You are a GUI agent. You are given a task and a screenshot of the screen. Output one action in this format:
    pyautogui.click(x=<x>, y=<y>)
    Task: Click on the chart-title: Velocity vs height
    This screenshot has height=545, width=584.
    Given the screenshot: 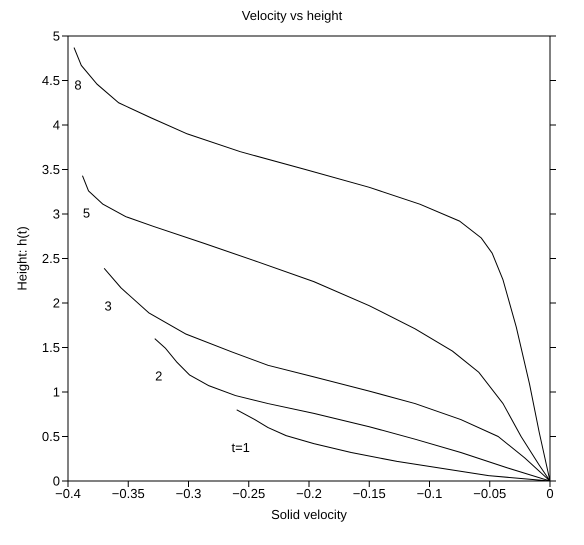 What is the action you would take?
    pyautogui.click(x=292, y=16)
    